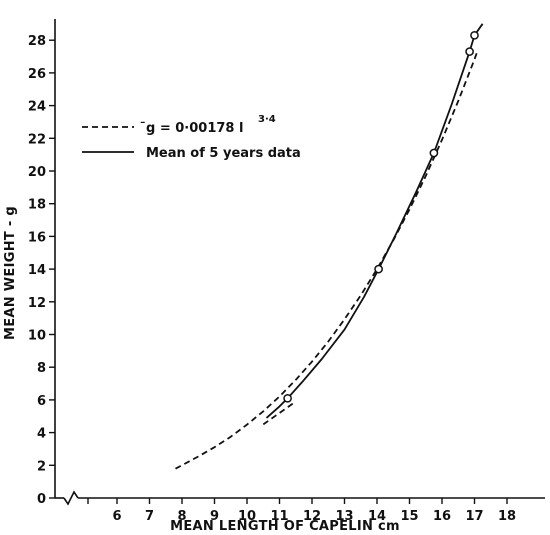 The height and width of the screenshot is (535, 550). Describe the element at coordinates (191, 137) in the screenshot. I see `legend: ̄g = 0·00178 l 3·4 Mean of 5 years data` at that location.